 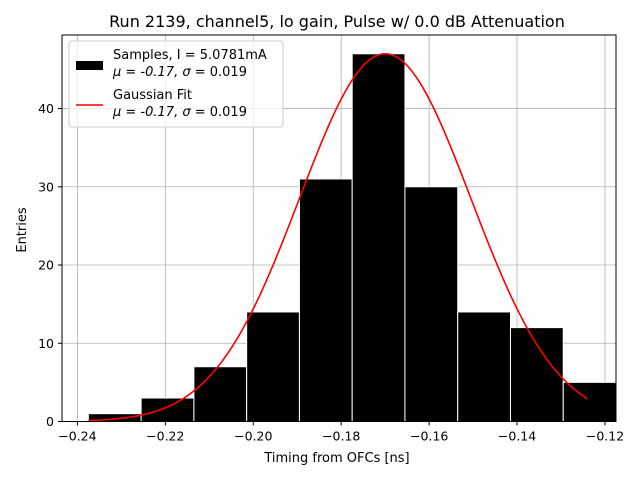 What do you see at coordinates (46, 343) in the screenshot?
I see `y-tick-label: 10` at bounding box center [46, 343].